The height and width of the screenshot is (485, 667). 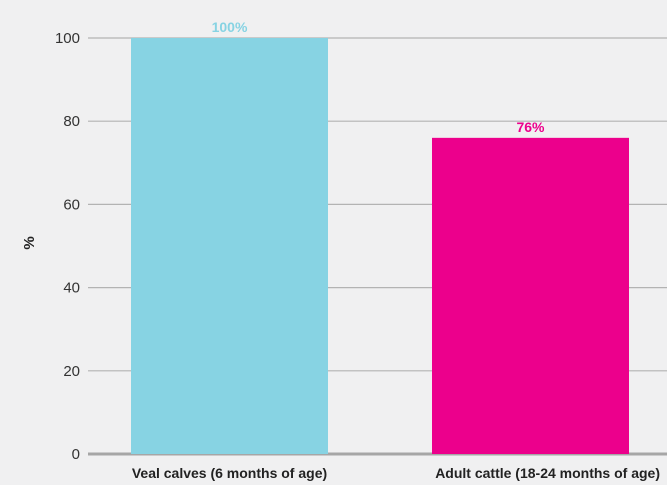 What do you see at coordinates (71, 288) in the screenshot?
I see `y-tick-label: 40` at bounding box center [71, 288].